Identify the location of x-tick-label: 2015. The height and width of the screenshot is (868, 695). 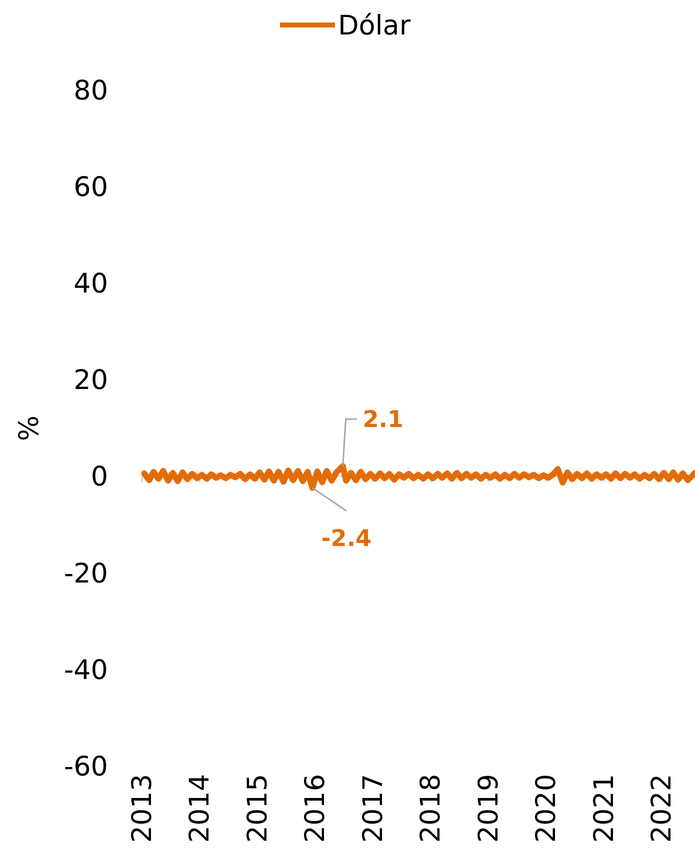
(258, 808).